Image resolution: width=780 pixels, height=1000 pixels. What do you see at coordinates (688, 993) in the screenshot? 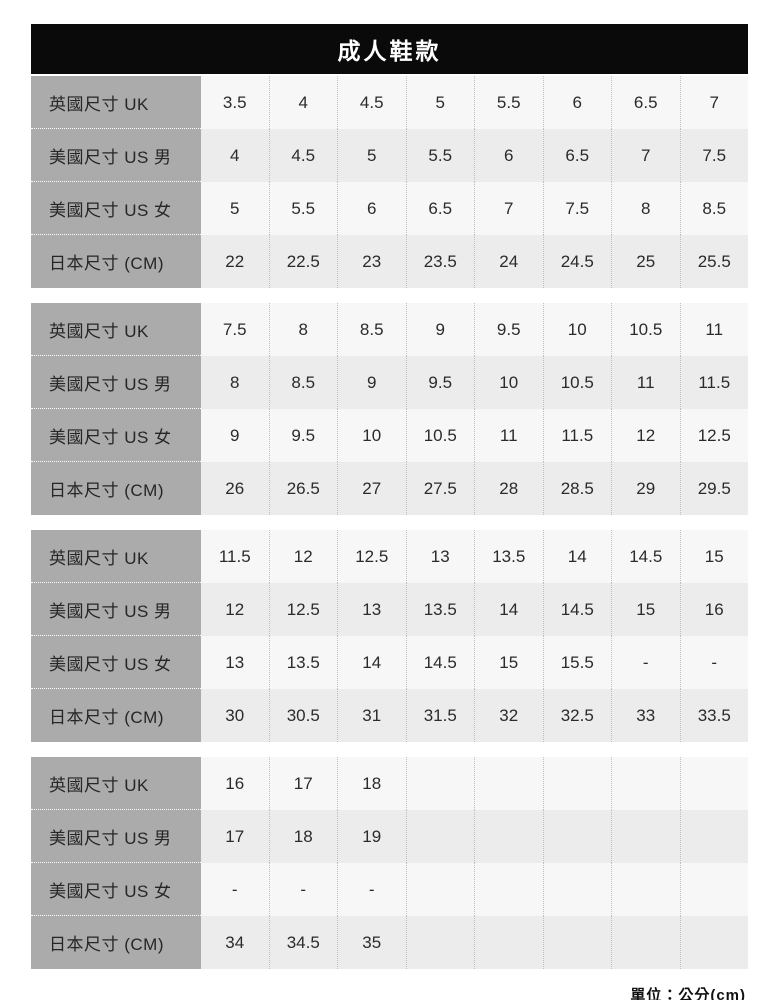
I see `unit-note: 單位：公分(cm)` at bounding box center [688, 993].